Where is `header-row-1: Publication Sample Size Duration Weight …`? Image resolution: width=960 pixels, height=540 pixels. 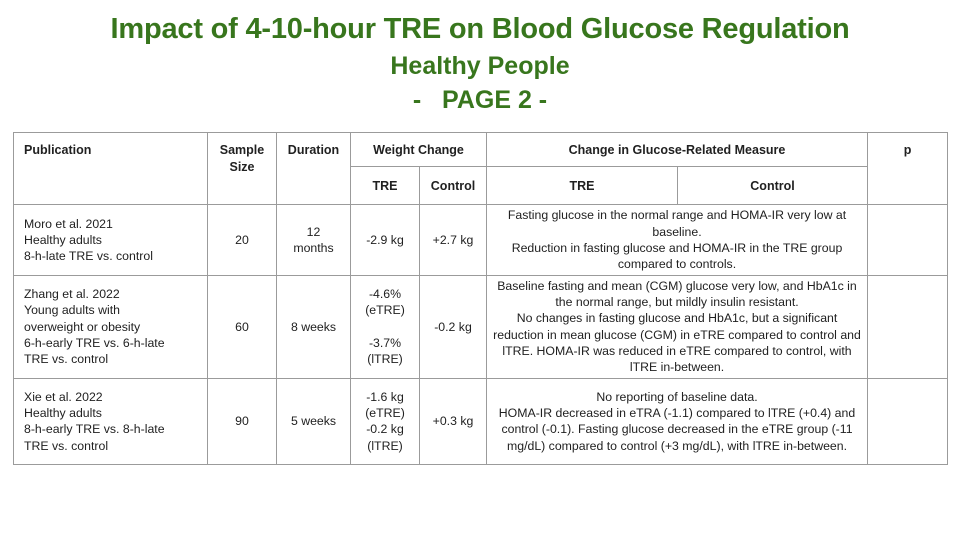 header-row-1: Publication Sample Size Duration Weight … is located at coordinates (481, 169).